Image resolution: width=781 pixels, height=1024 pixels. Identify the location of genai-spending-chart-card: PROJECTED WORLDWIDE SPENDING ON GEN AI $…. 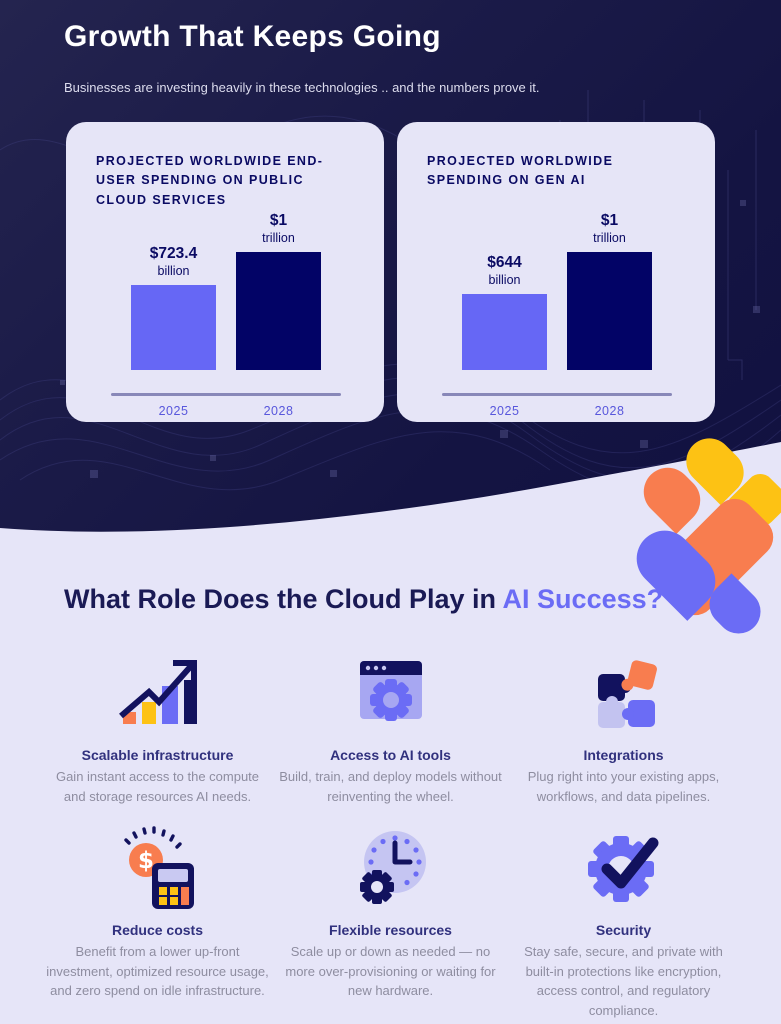
(556, 272).